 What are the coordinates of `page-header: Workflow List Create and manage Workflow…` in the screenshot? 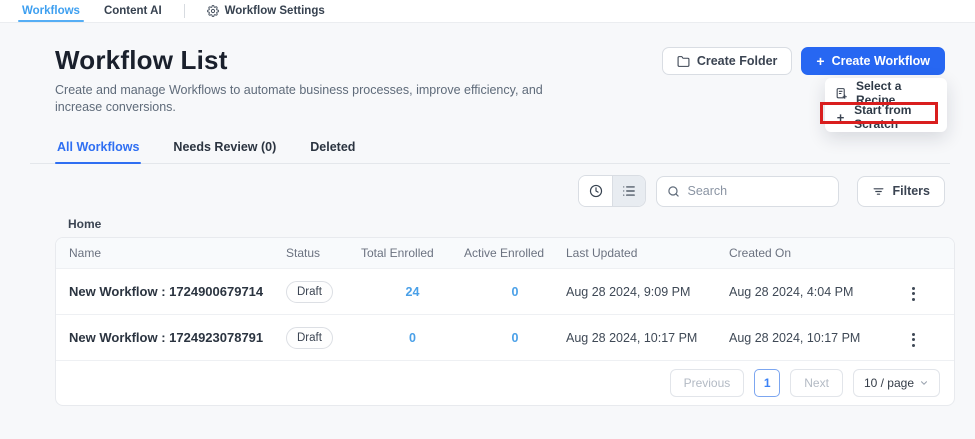 It's located at (500, 80).